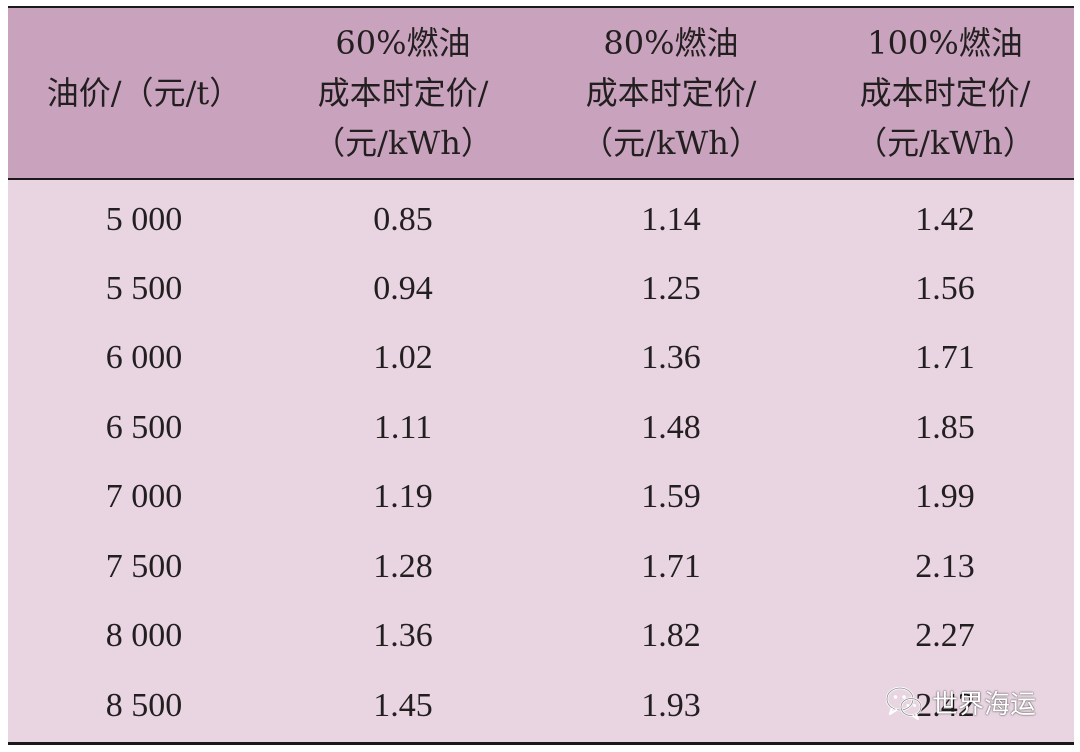 This screenshot has width=1080, height=752. What do you see at coordinates (904, 703) in the screenshot?
I see `wechat-icon` at bounding box center [904, 703].